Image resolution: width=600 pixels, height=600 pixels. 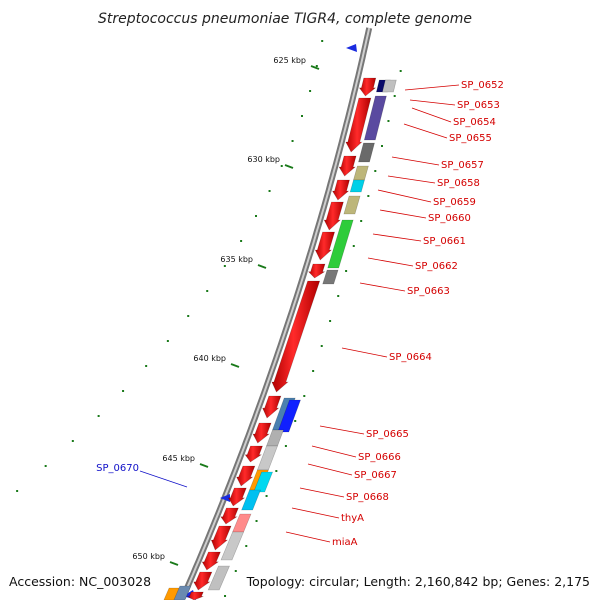 What do you see at coordinates (263, 159) in the screenshot?
I see `scale-label: 630 kbp` at bounding box center [263, 159].